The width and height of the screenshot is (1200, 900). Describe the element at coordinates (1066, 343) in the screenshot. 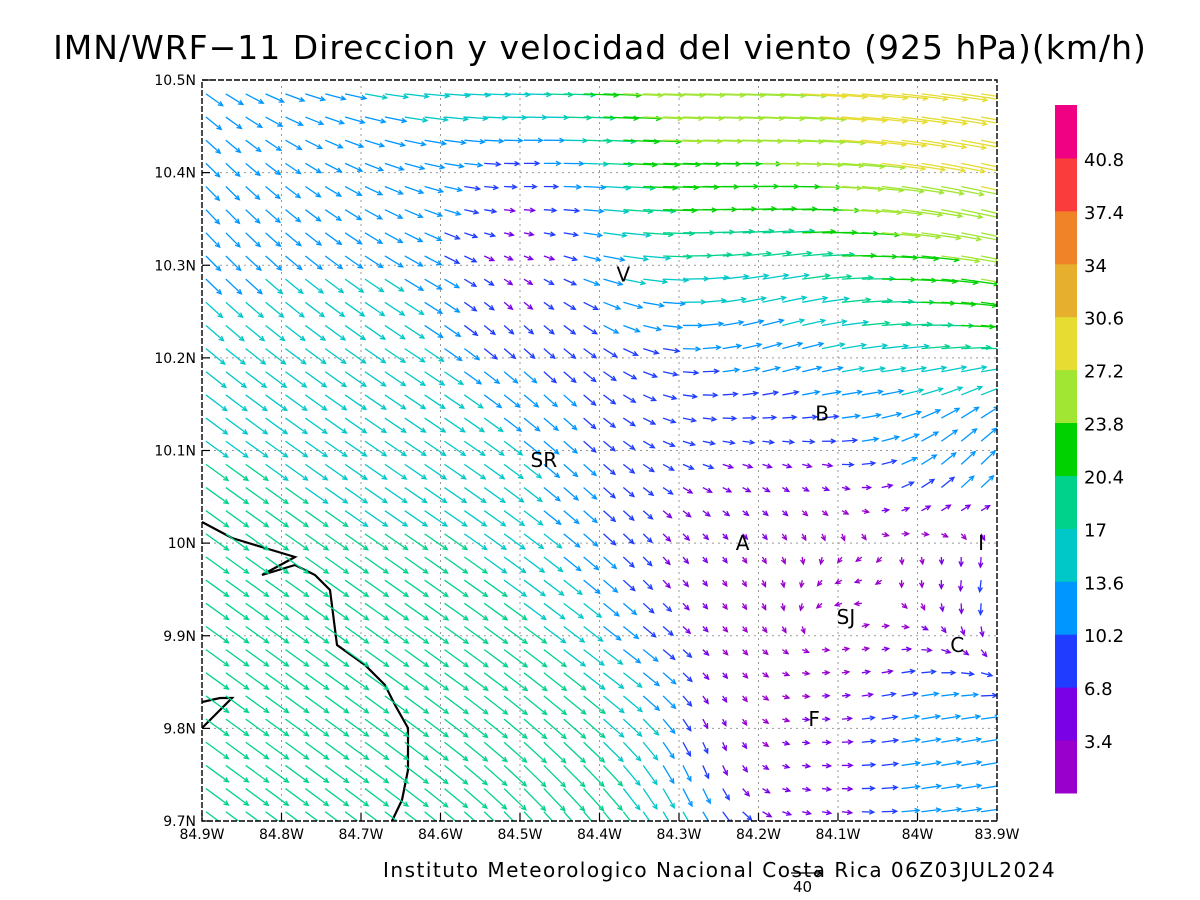

I see `colorbar-swatch` at that location.